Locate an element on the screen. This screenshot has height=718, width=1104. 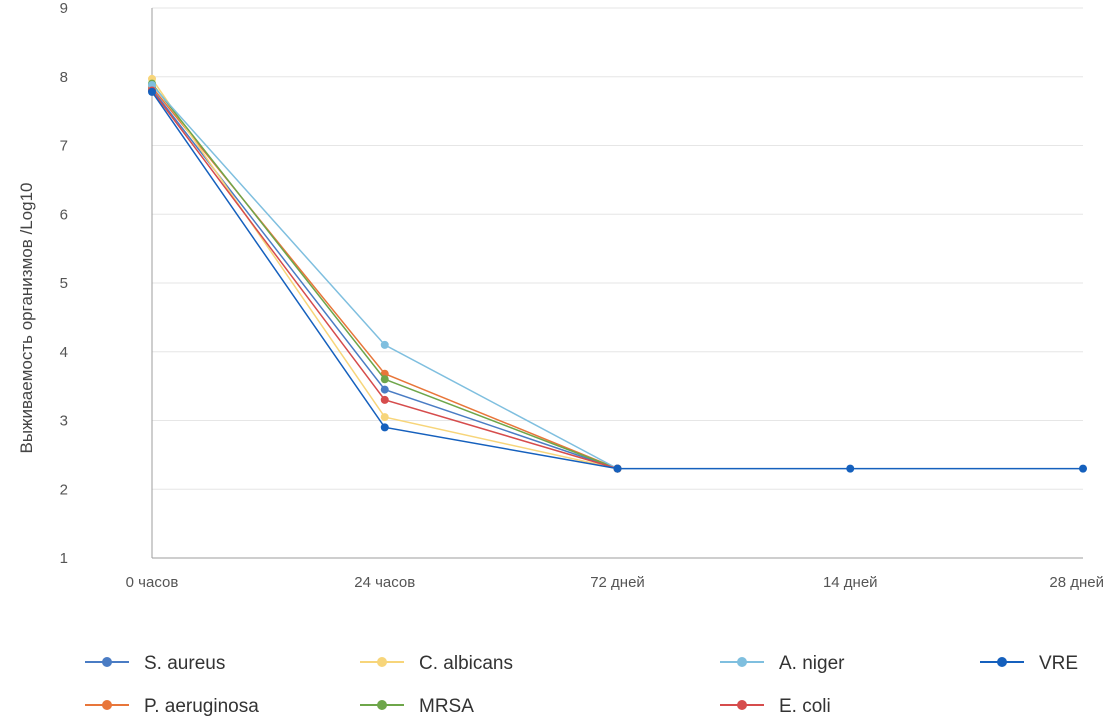
x-tick-label: 28 дней is located at coordinates (1076, 582).